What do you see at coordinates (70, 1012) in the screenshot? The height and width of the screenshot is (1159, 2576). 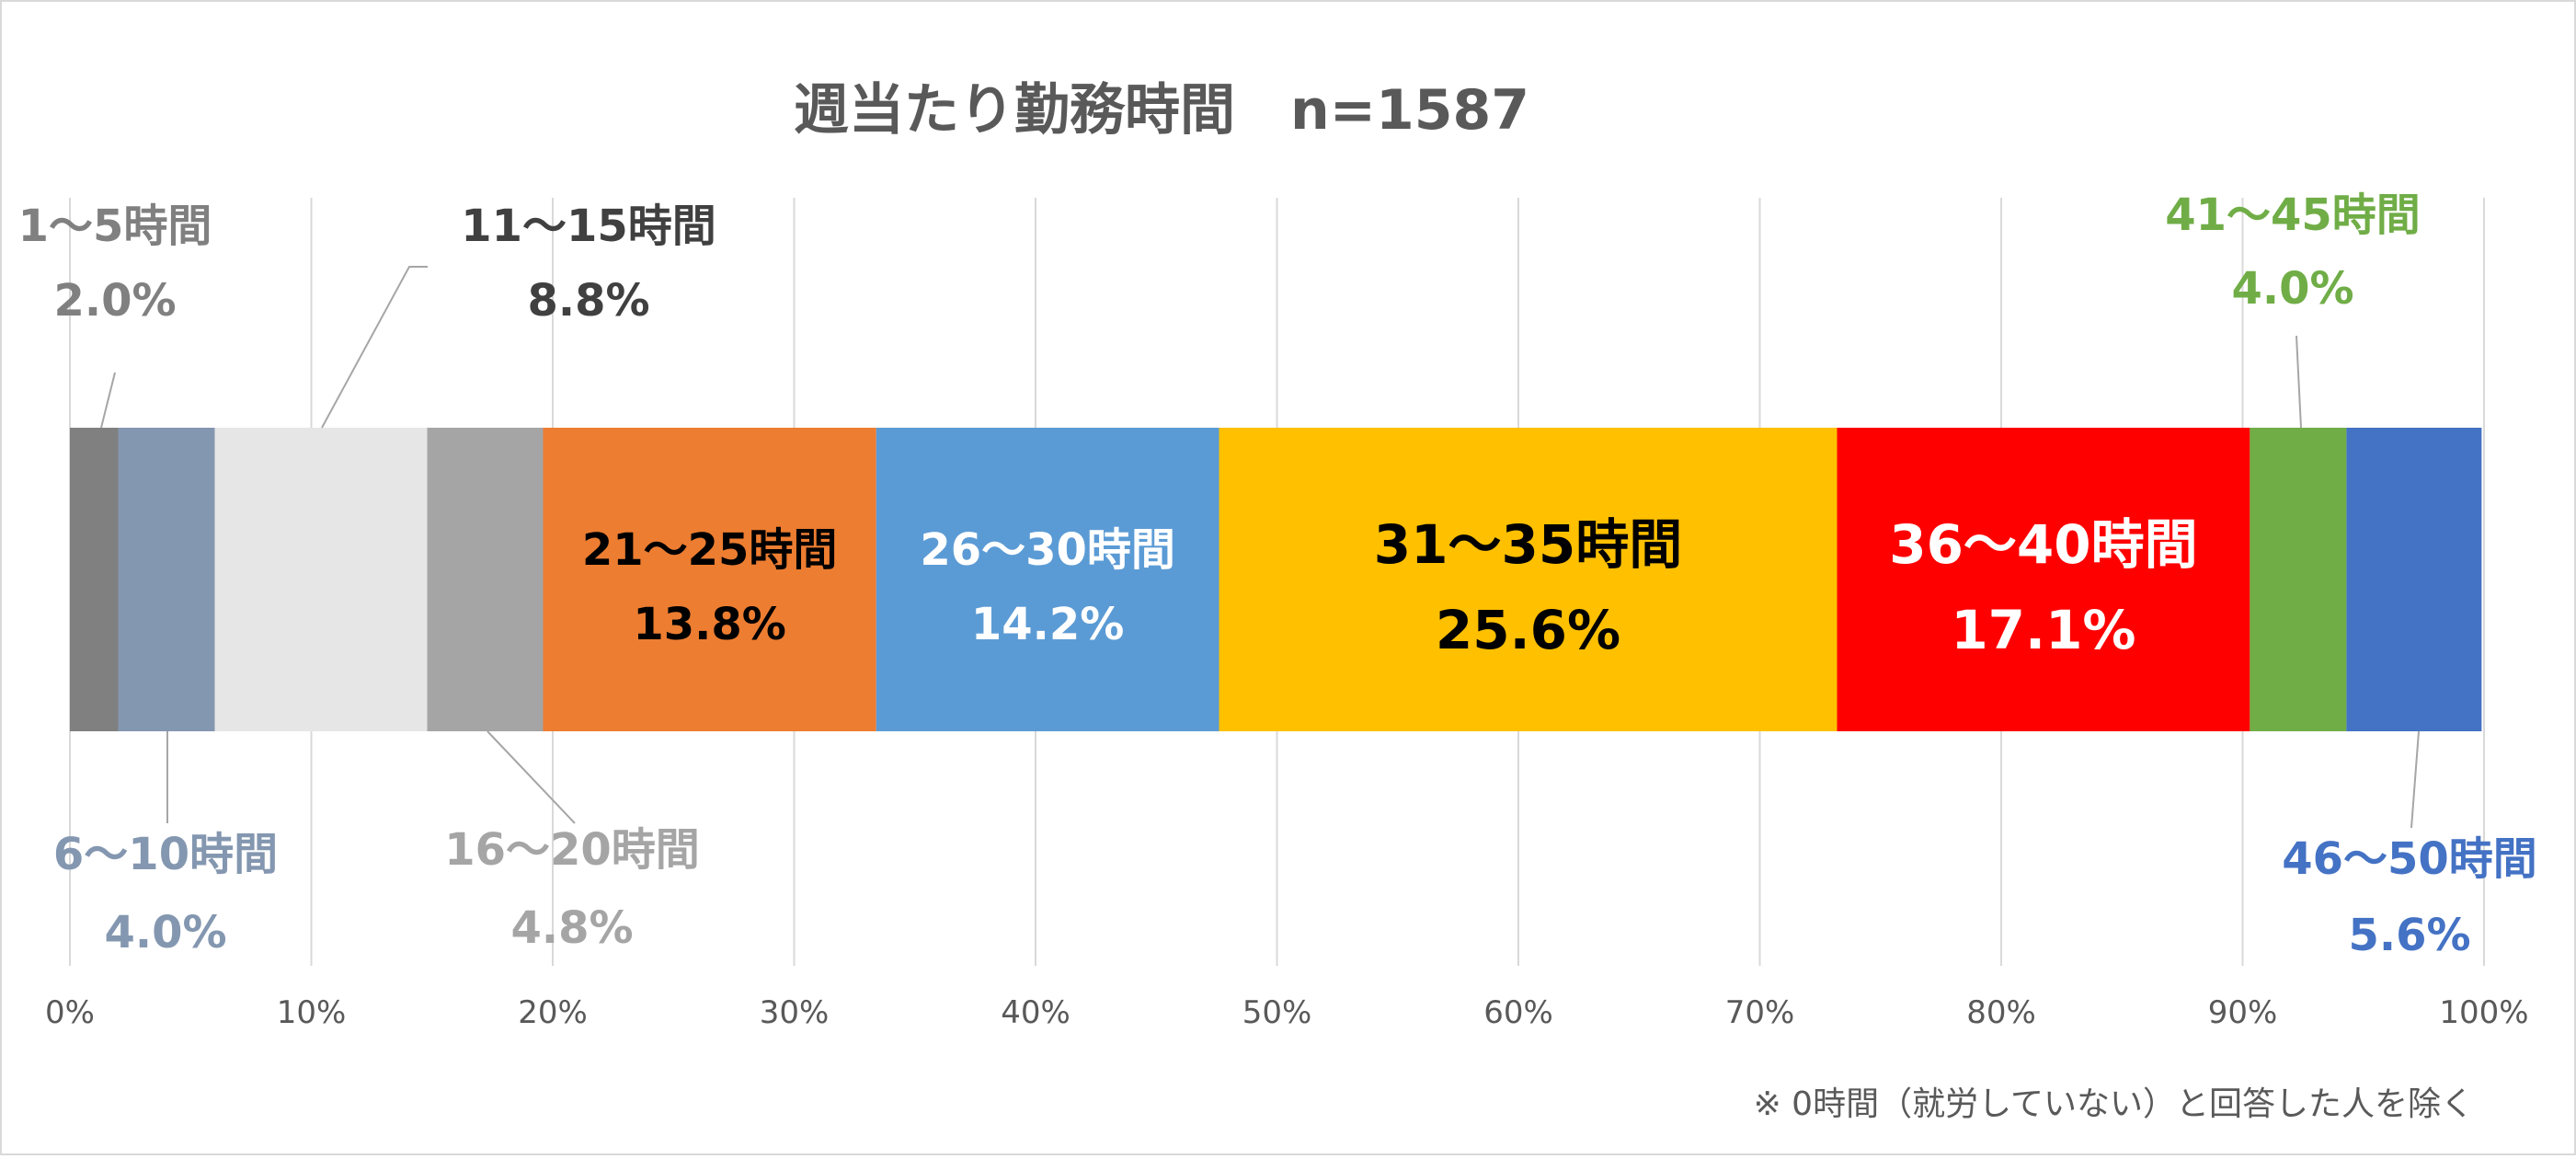 I see `x-tick-label: 0%` at bounding box center [70, 1012].